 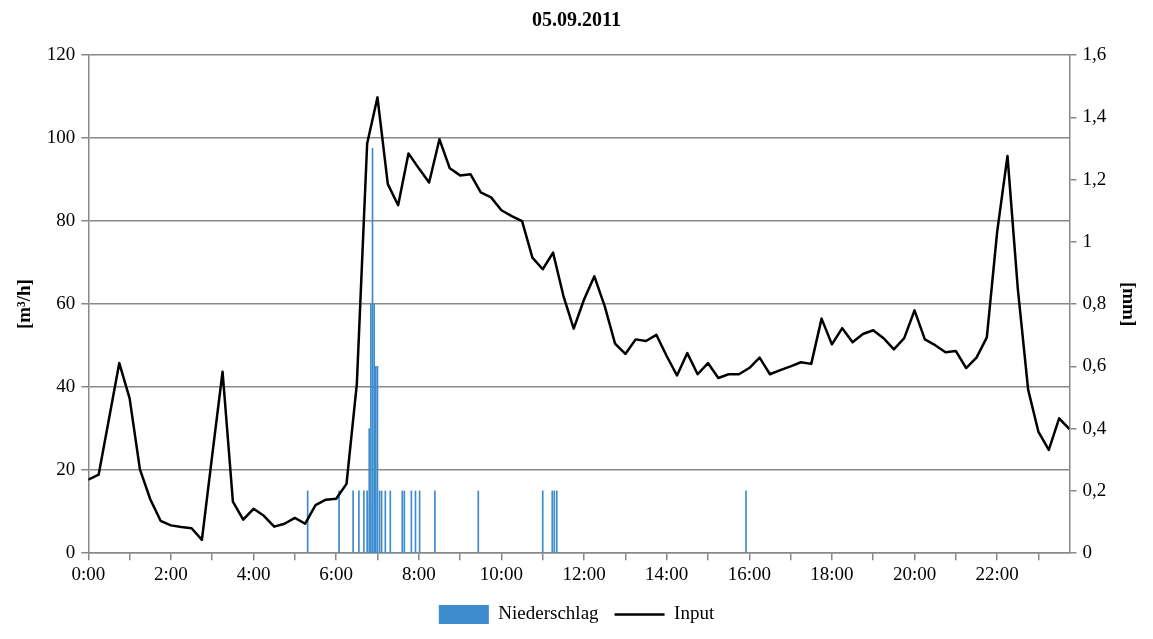 What do you see at coordinates (66, 469) in the screenshot?
I see `y-tick-label: 20` at bounding box center [66, 469].